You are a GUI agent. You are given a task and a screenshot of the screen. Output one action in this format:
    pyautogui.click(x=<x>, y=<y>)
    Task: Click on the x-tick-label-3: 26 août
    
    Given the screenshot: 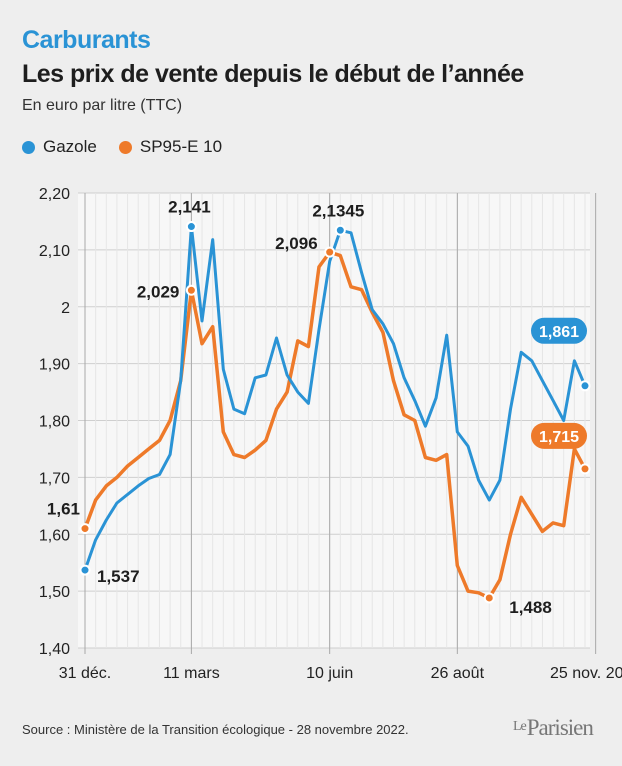 What is the action you would take?
    pyautogui.click(x=458, y=673)
    